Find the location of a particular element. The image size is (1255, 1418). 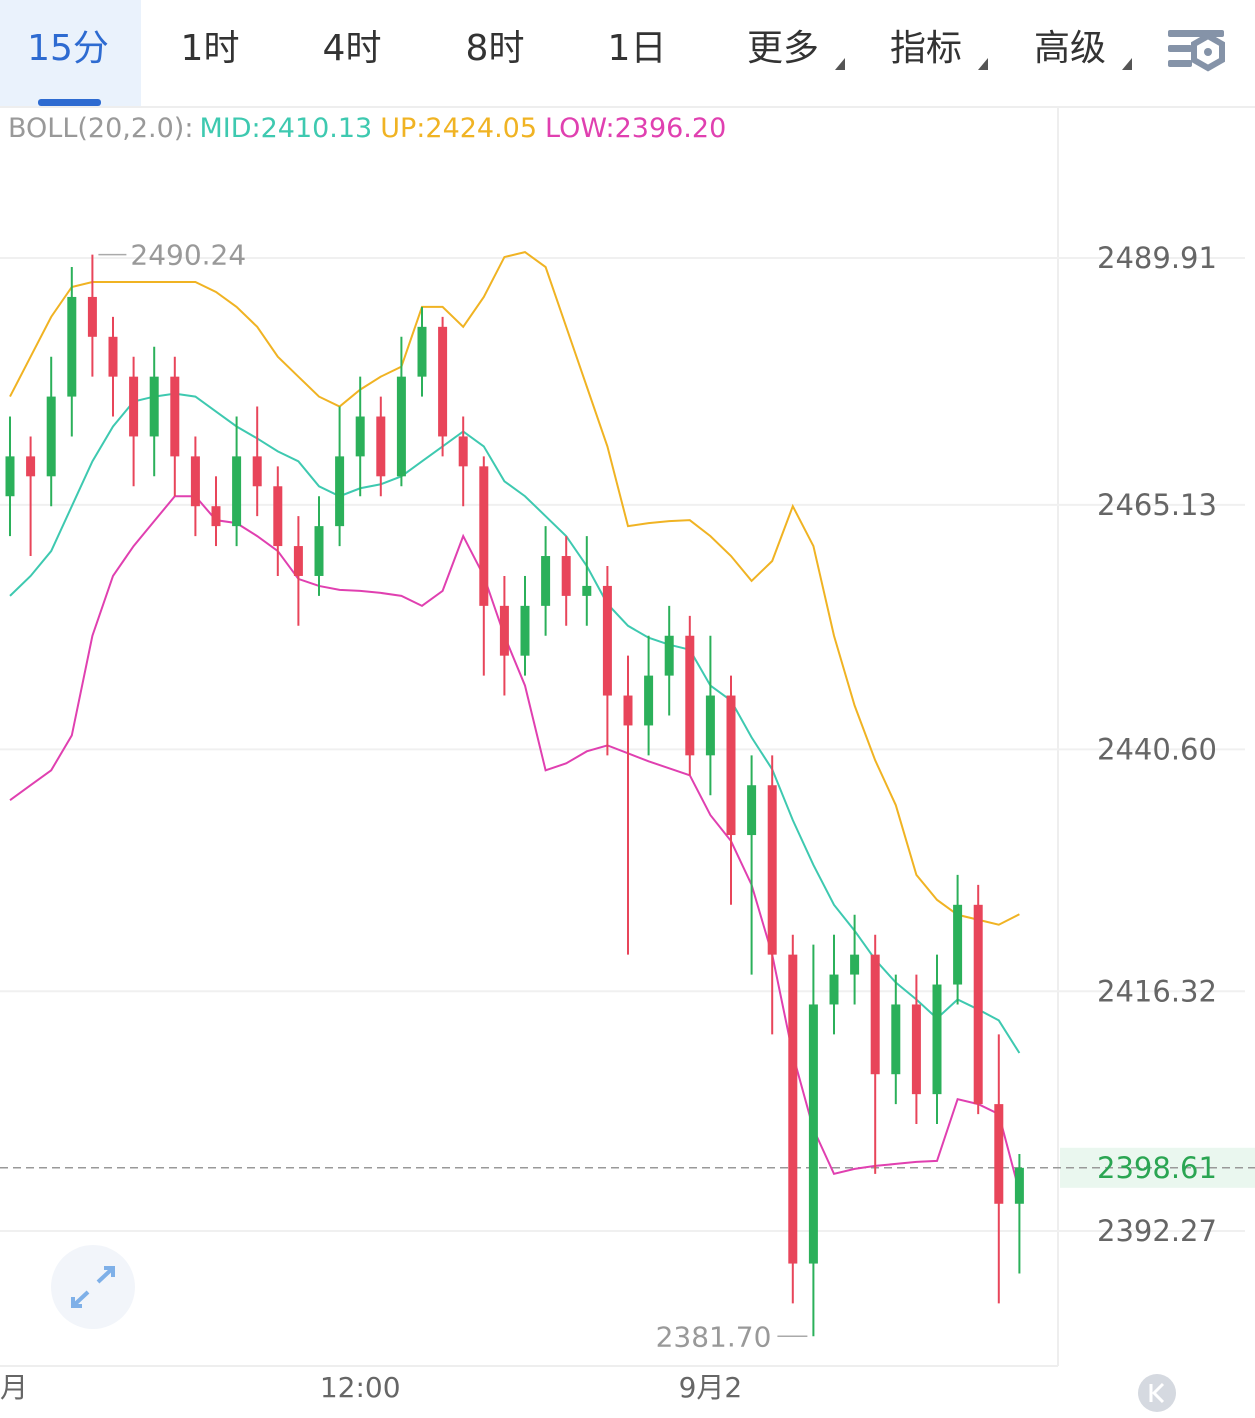

tab: 高级 is located at coordinates (1070, 48).